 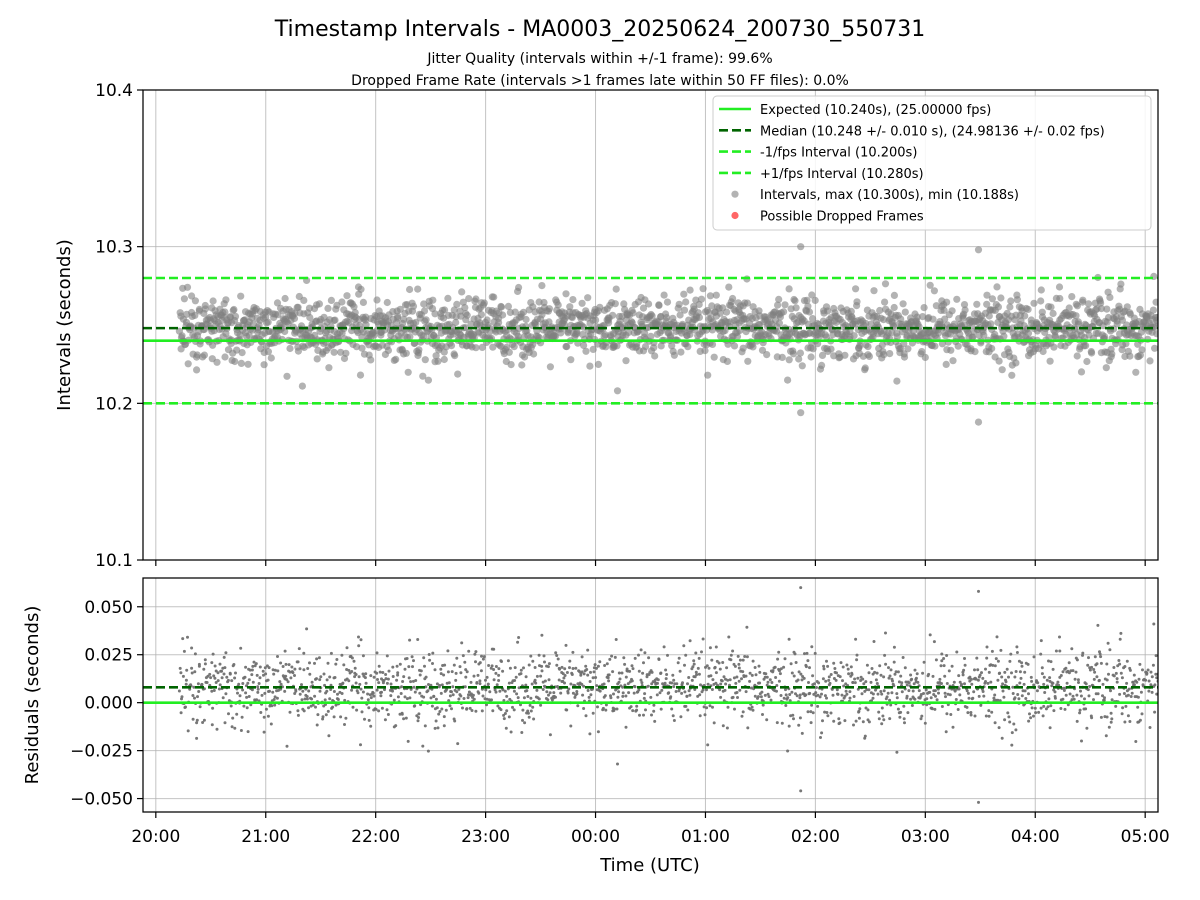 I want to click on legend-label: Expected (10.240s), (25.00000 fps), so click(x=875, y=110).